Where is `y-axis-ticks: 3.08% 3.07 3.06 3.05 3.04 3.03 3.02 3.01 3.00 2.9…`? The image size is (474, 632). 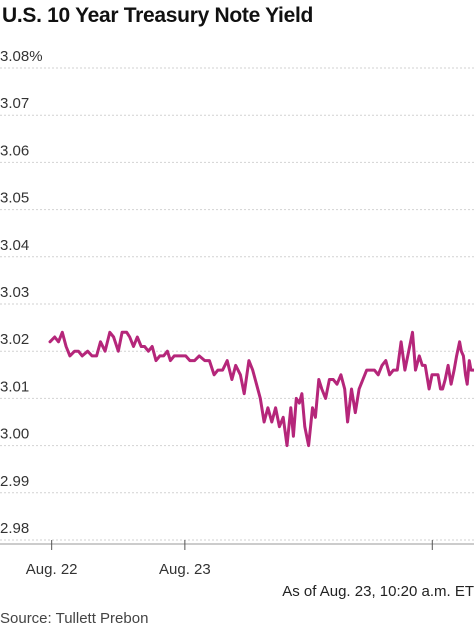
y-axis-ticks: 3.08% 3.07 3.06 3.05 3.04 3.03 3.02 3.01 3.00 2.9… is located at coordinates (21, 292).